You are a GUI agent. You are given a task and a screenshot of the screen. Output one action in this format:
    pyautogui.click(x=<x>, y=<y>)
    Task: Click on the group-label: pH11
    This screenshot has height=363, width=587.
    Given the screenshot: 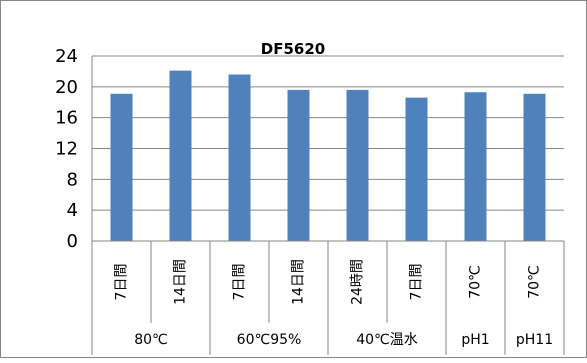 What is the action you would take?
    pyautogui.click(x=534, y=340)
    